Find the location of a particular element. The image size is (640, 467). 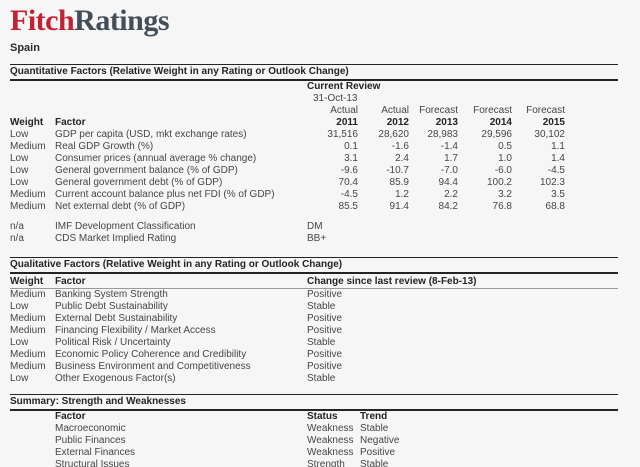

value-cell: -7.0 is located at coordinates (449, 170).